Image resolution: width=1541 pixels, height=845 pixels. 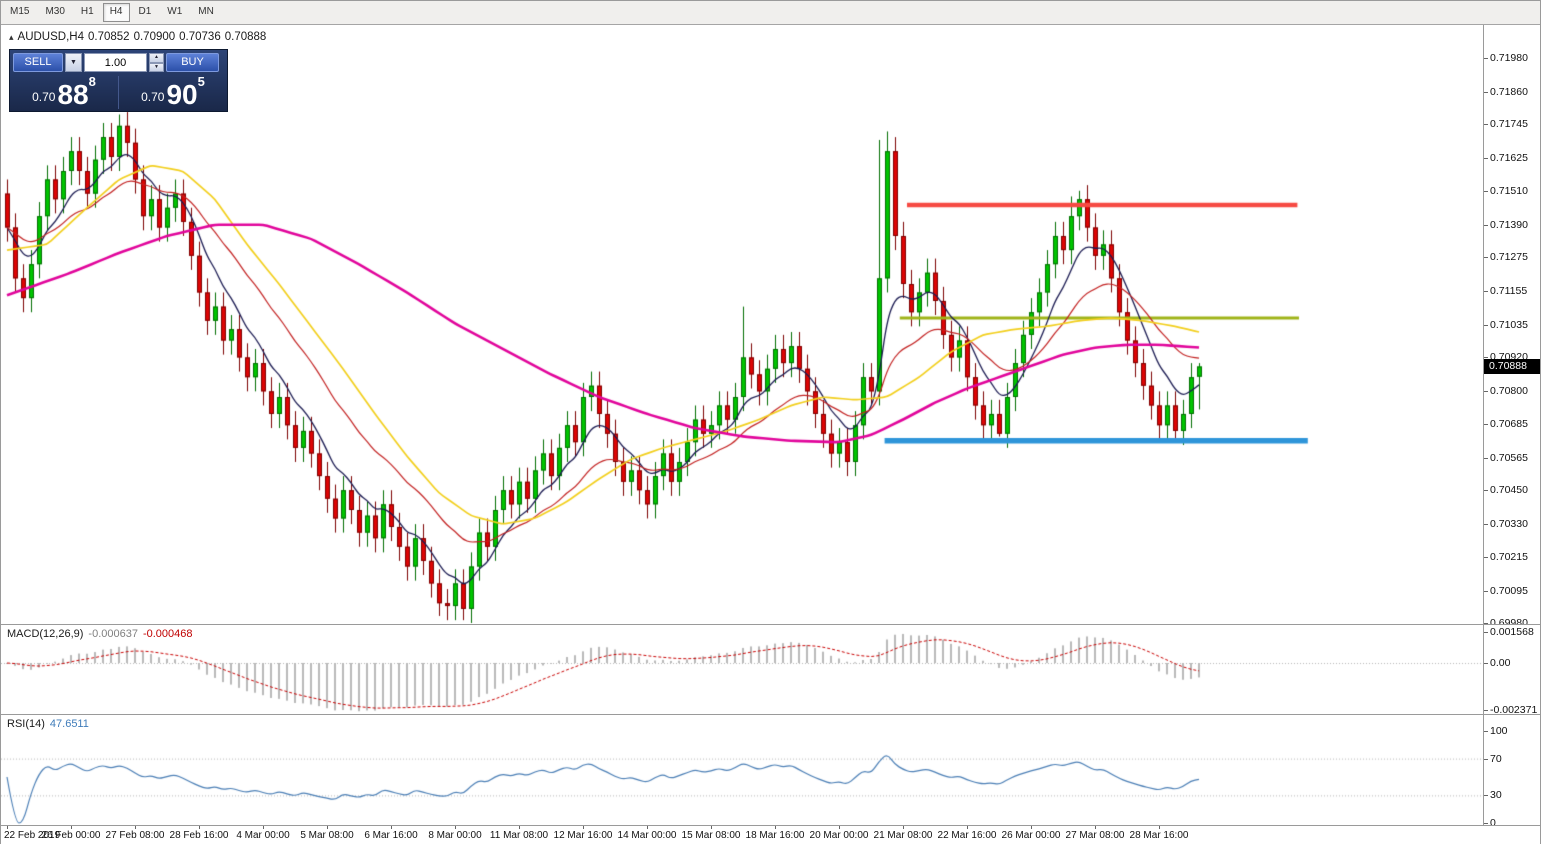 What do you see at coordinates (145, 12) in the screenshot?
I see `tf-button-d1: D1` at bounding box center [145, 12].